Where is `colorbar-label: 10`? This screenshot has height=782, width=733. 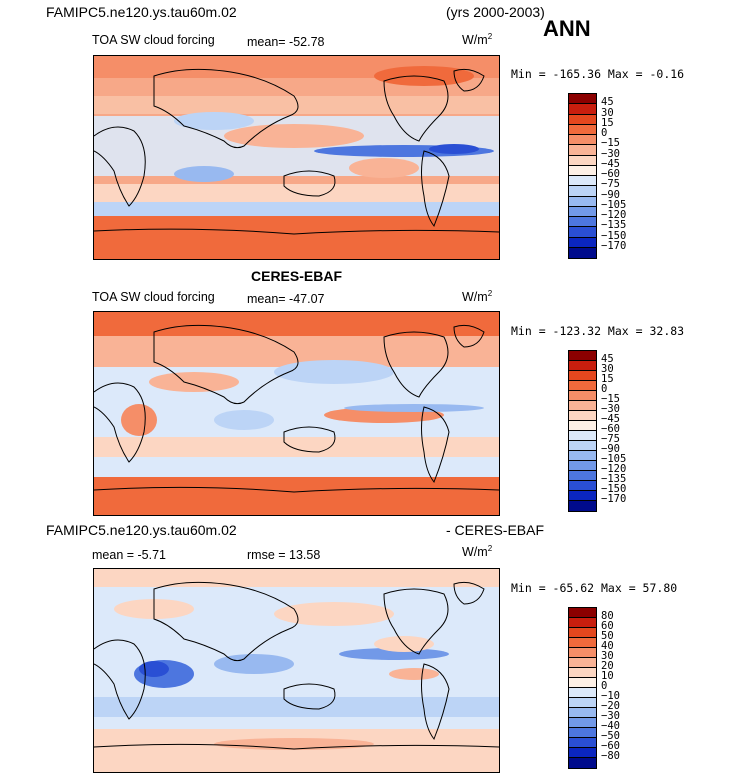 colorbar-label: 10 is located at coordinates (607, 676).